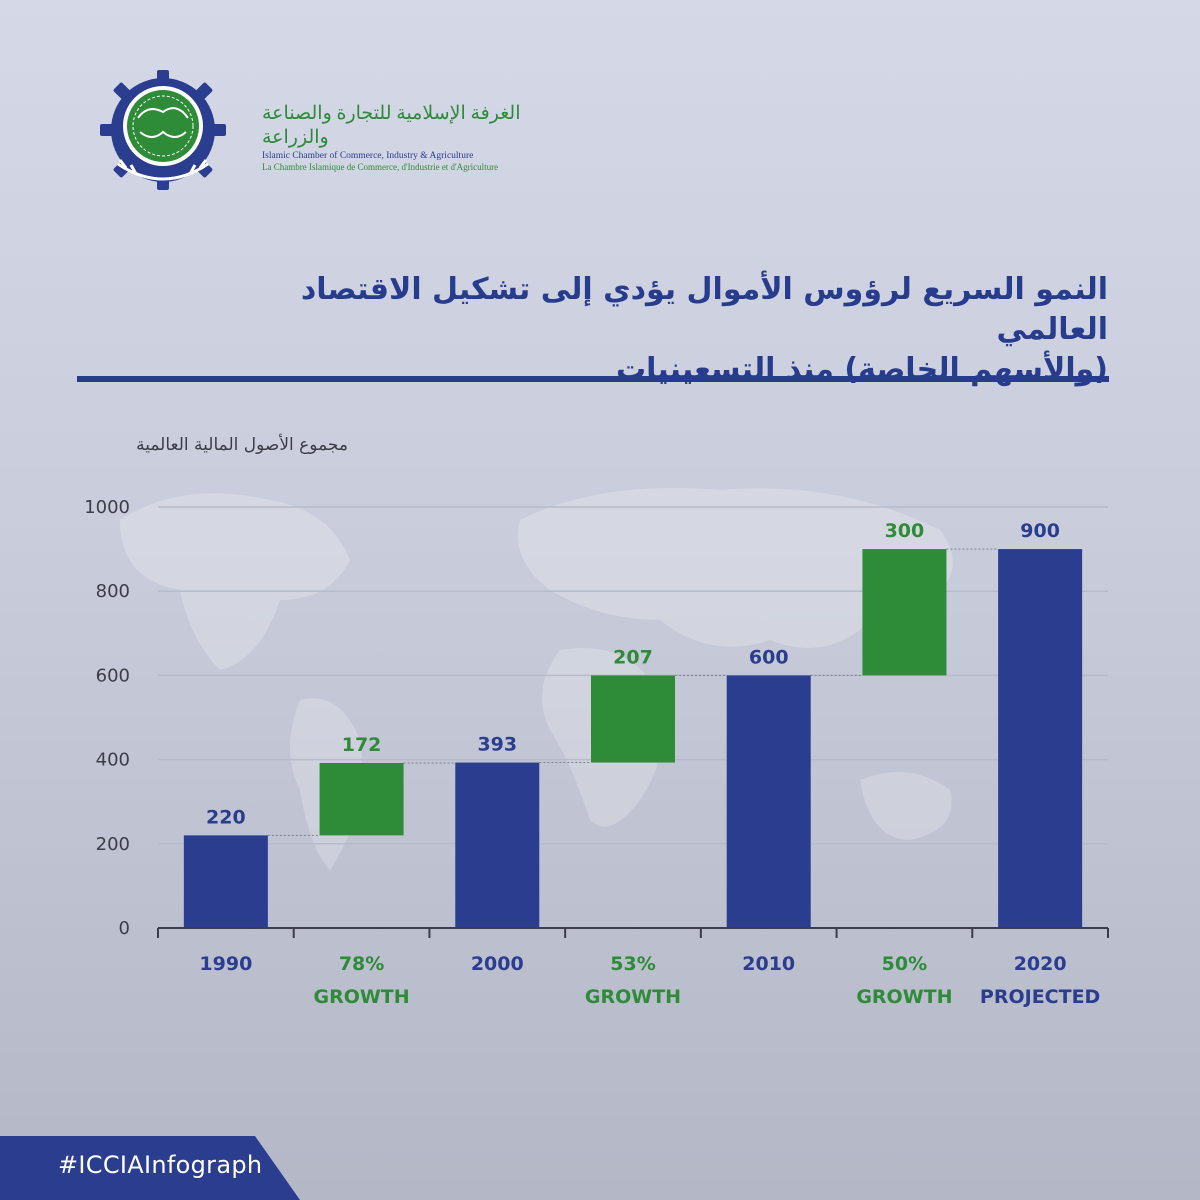 The height and width of the screenshot is (1200, 1200). Describe the element at coordinates (113, 675) in the screenshot. I see `y-tick-label: 600` at that location.